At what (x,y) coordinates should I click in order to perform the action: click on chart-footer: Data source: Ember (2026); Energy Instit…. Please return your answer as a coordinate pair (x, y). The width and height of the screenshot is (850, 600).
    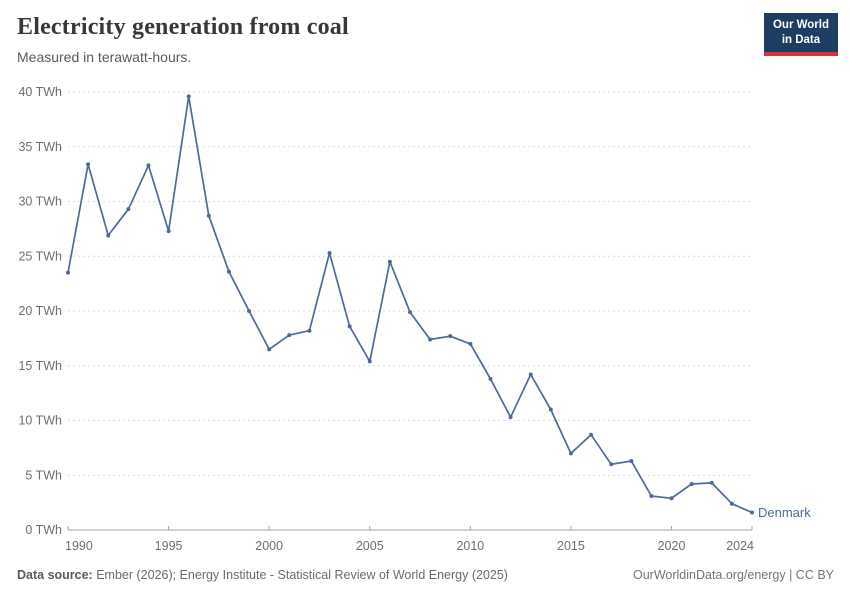
    Looking at the image, I should click on (425, 575).